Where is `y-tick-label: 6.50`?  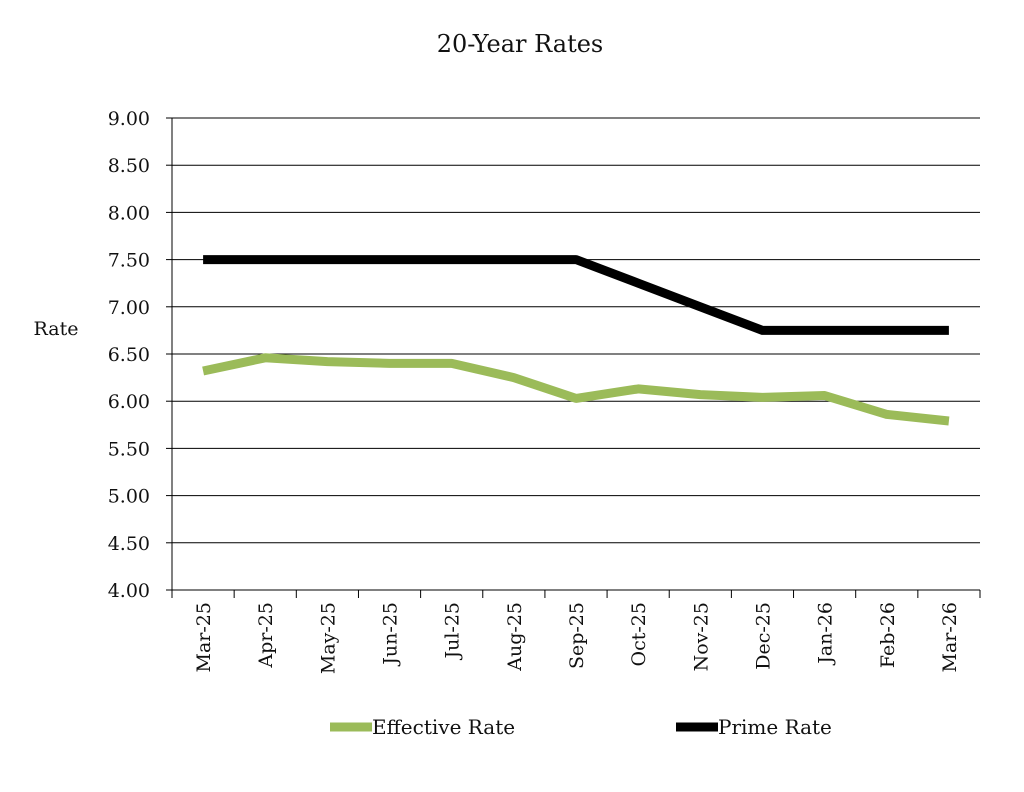
y-tick-label: 6.50 is located at coordinates (129, 355).